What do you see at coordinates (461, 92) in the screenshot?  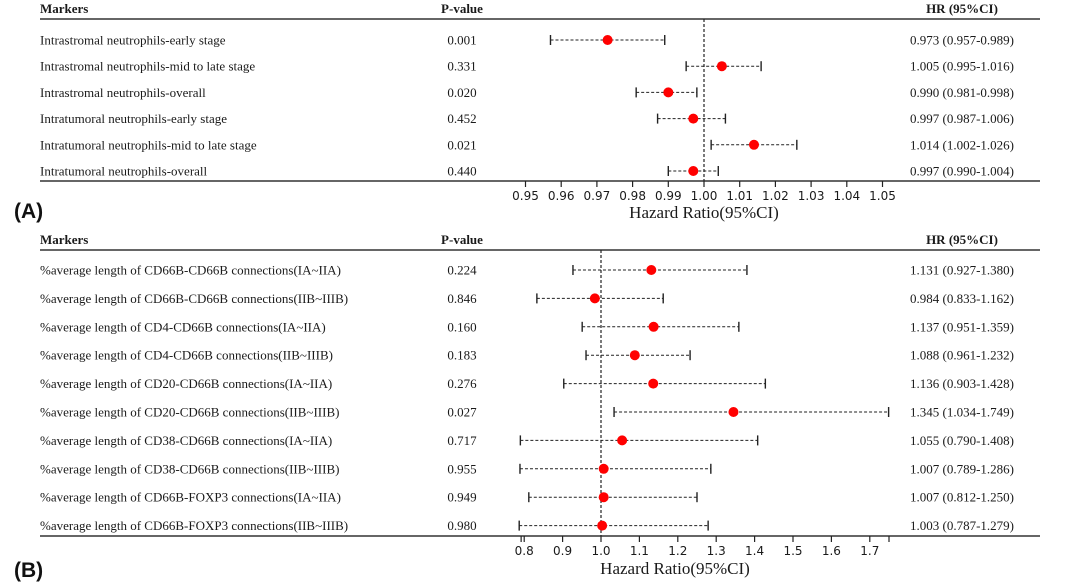 I see `row-p-value: 0.020` at bounding box center [461, 92].